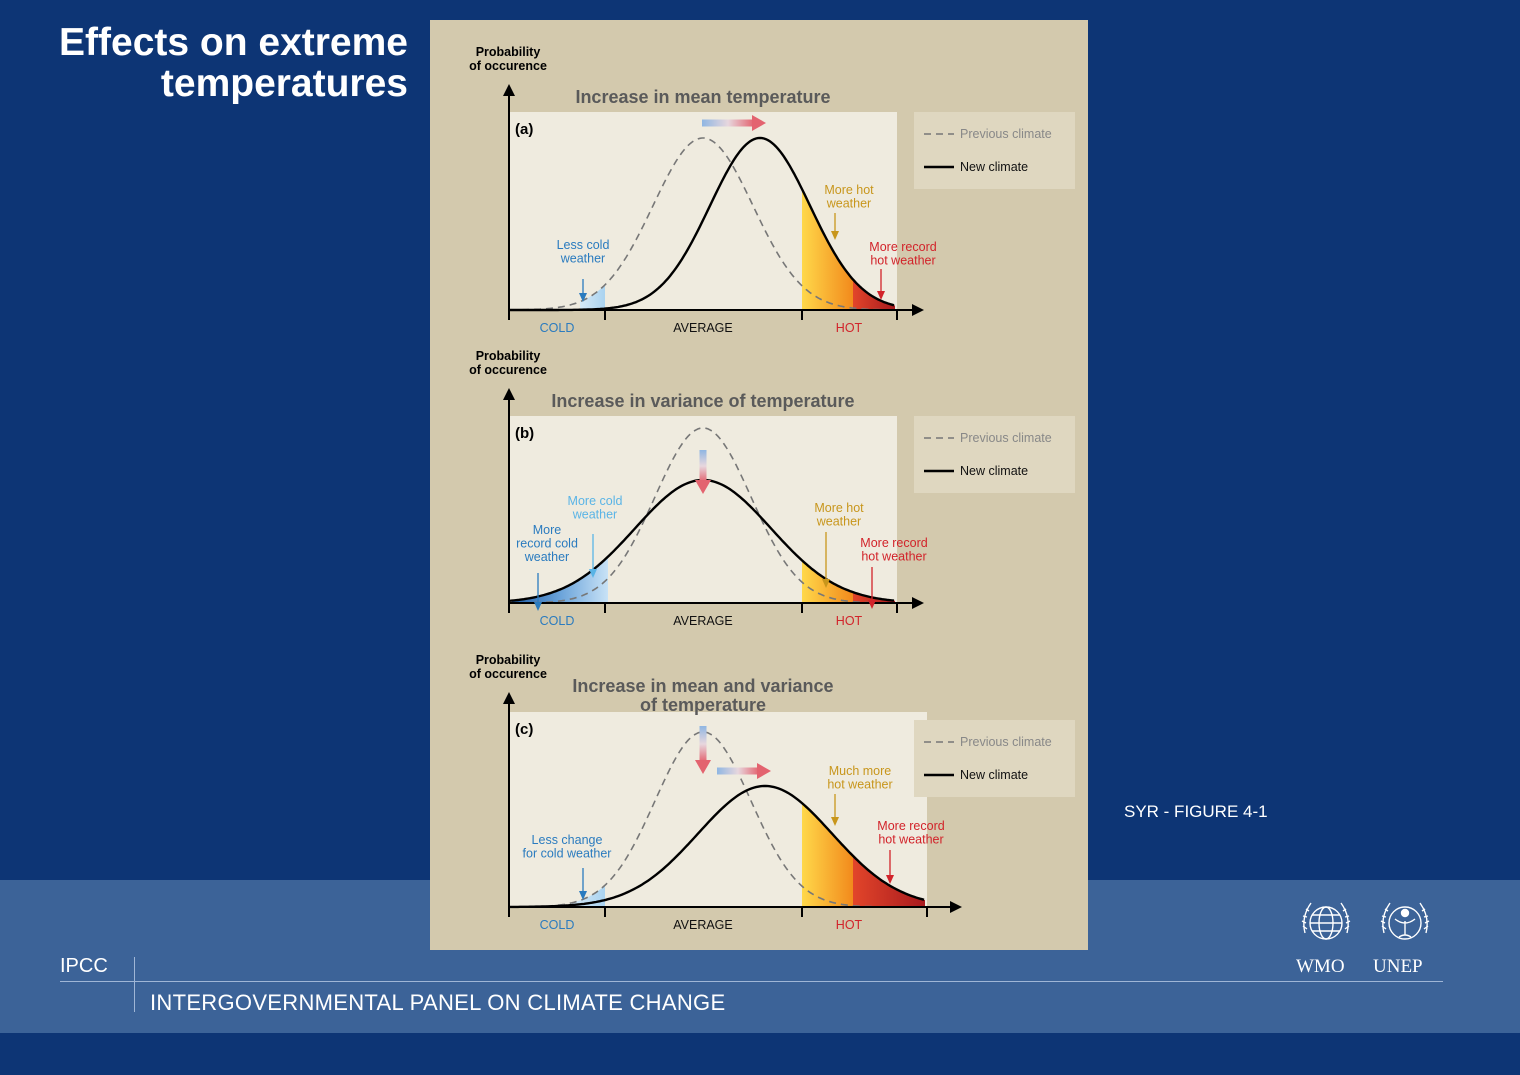 The image size is (1520, 1075). What do you see at coordinates (703, 705) in the screenshot?
I see `panel-title-line-2: of temperature` at bounding box center [703, 705].